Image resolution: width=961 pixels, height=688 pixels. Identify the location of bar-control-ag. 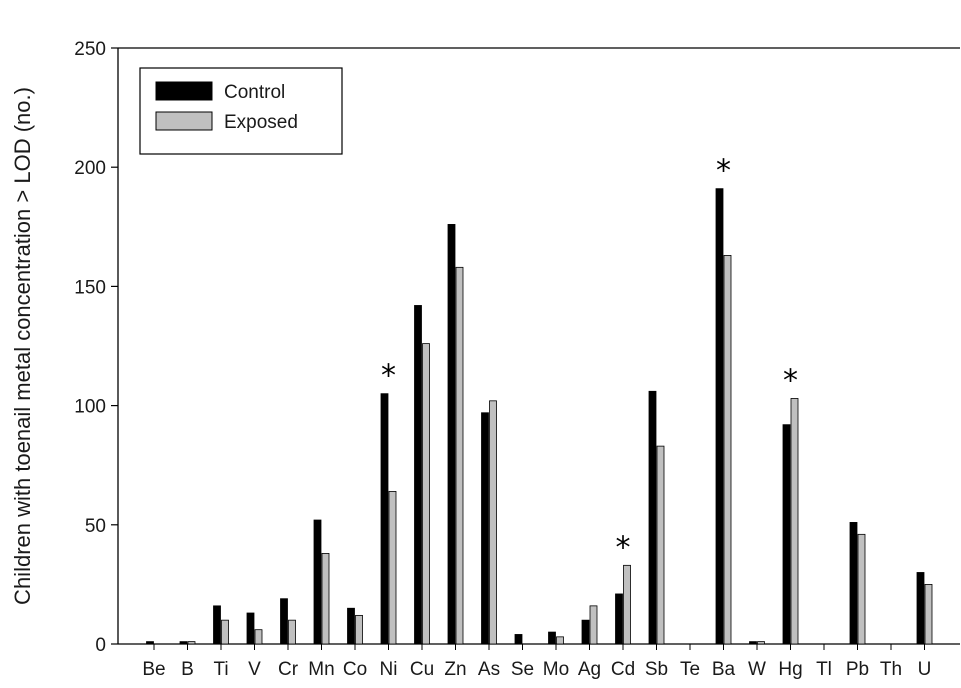
(585, 632).